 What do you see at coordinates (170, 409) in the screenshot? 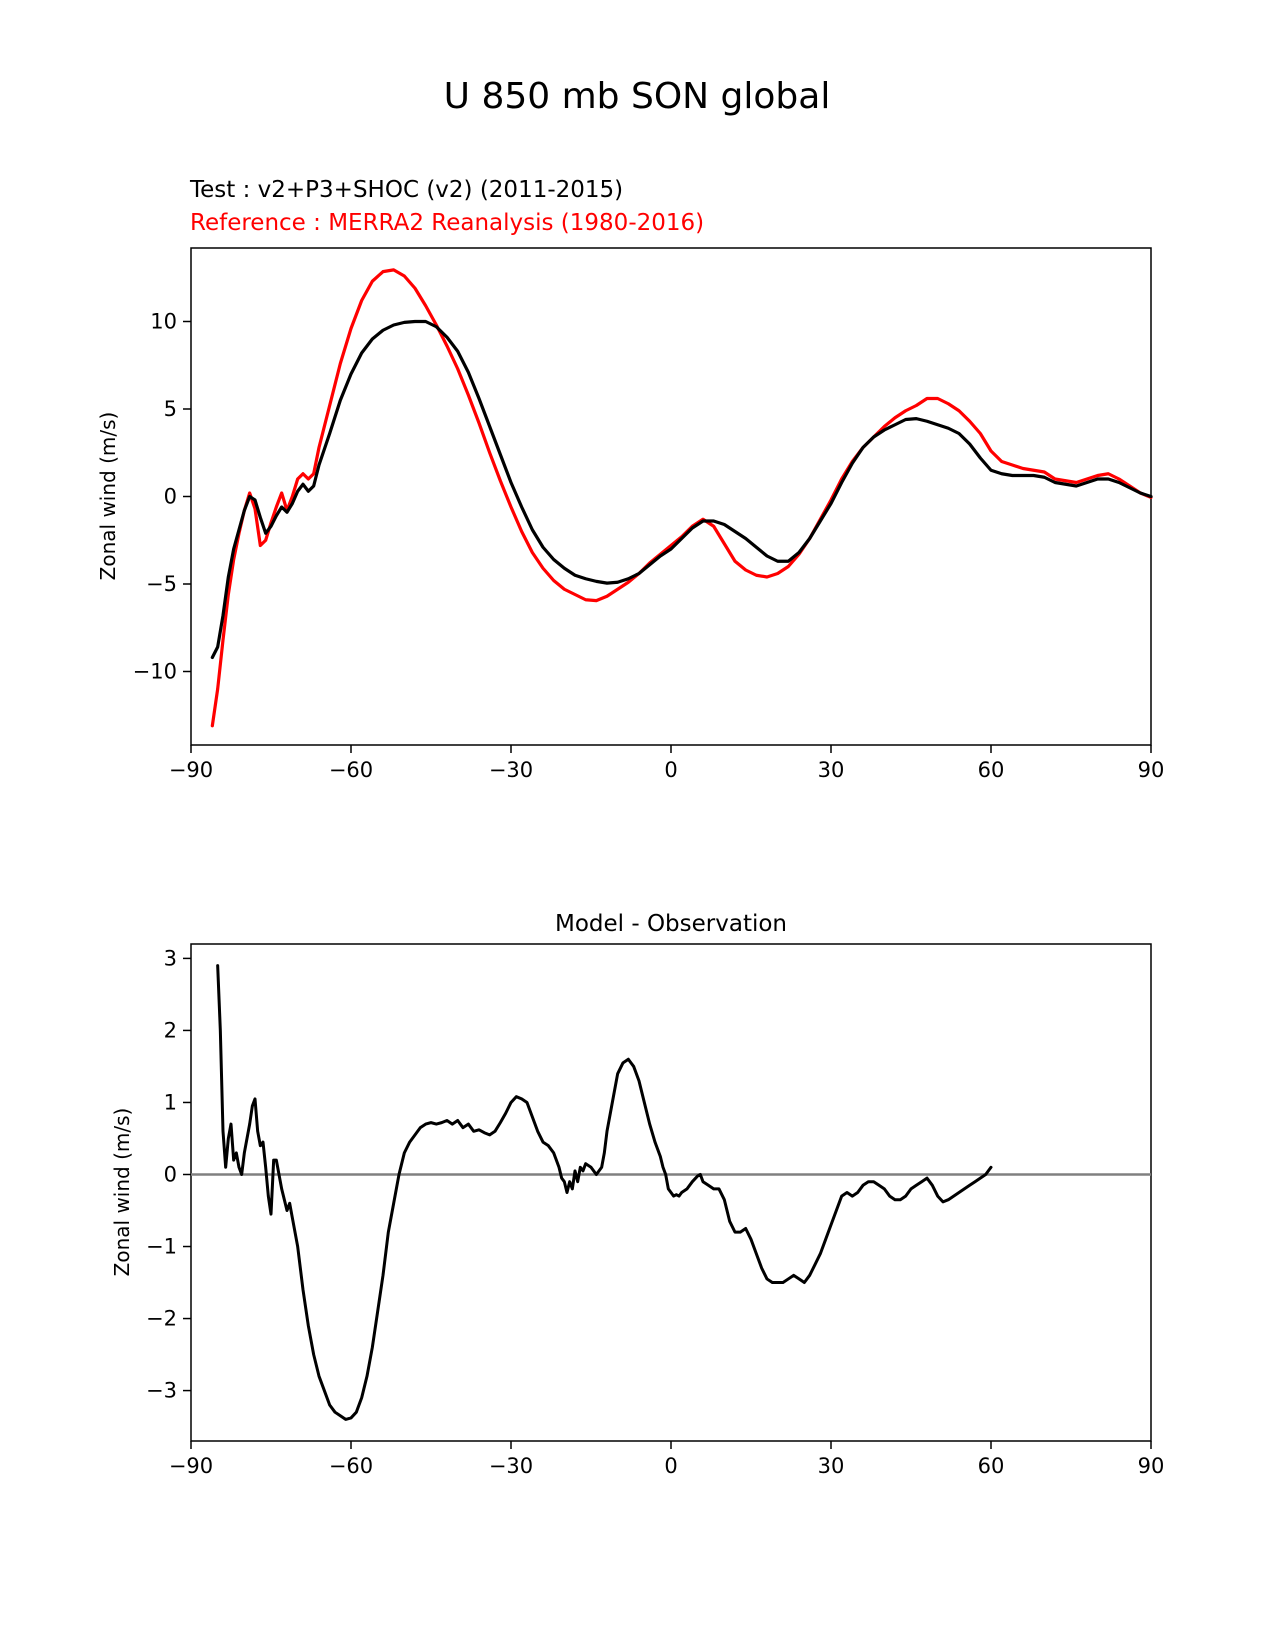
I see `y-tick-label: 5` at bounding box center [170, 409].